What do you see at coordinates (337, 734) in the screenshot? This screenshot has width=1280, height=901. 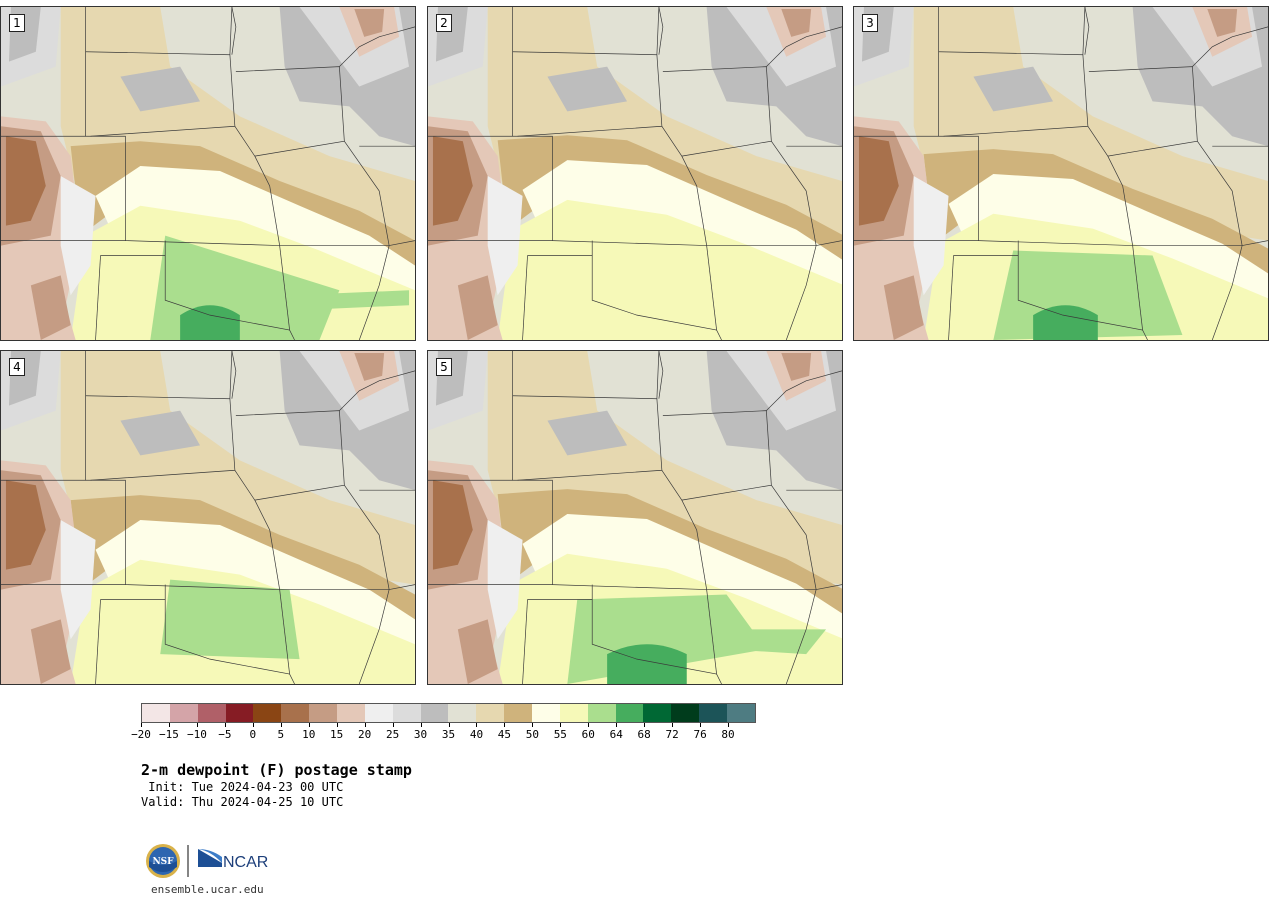 I see `colorbar-tick-label: 15` at bounding box center [337, 734].